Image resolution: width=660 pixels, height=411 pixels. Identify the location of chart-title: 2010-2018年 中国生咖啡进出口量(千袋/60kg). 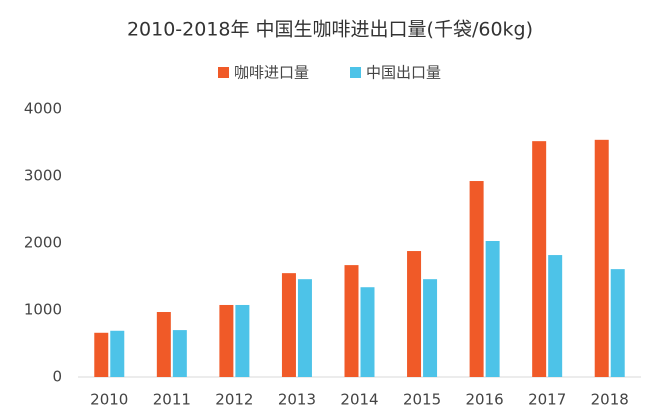
(330, 30).